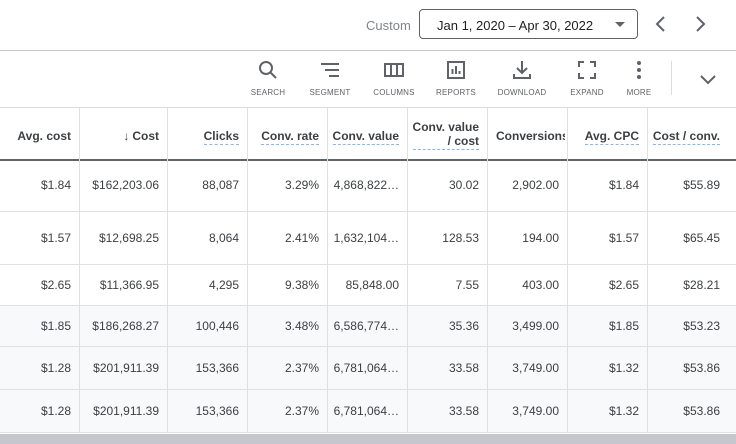 The image size is (736, 444). I want to click on cell-value: $65.45, so click(701, 238).